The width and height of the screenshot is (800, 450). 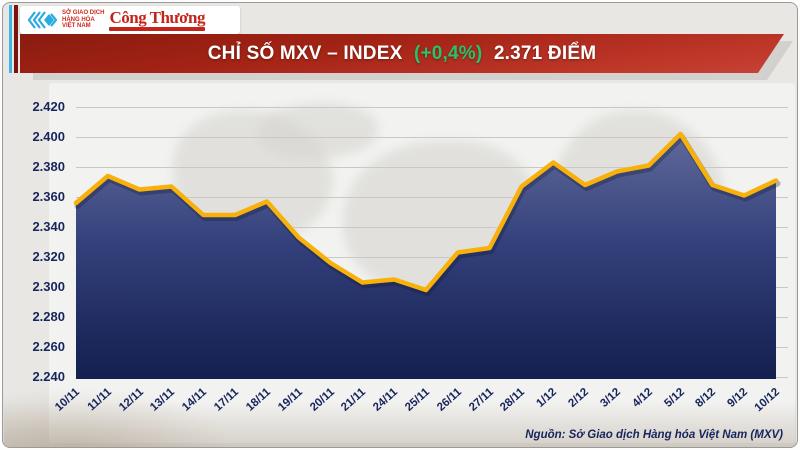 What do you see at coordinates (48, 136) in the screenshot?
I see `y-axis-label: 2.400` at bounding box center [48, 136].